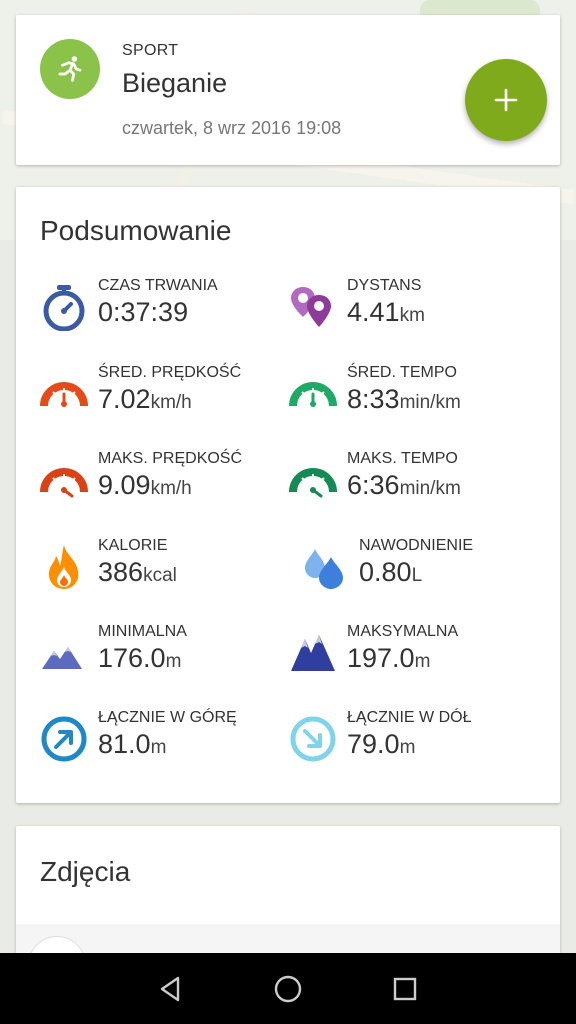 The image size is (576, 1024). I want to click on stat-duration: CZAS TRWANIA 0:37:39, so click(165, 312).